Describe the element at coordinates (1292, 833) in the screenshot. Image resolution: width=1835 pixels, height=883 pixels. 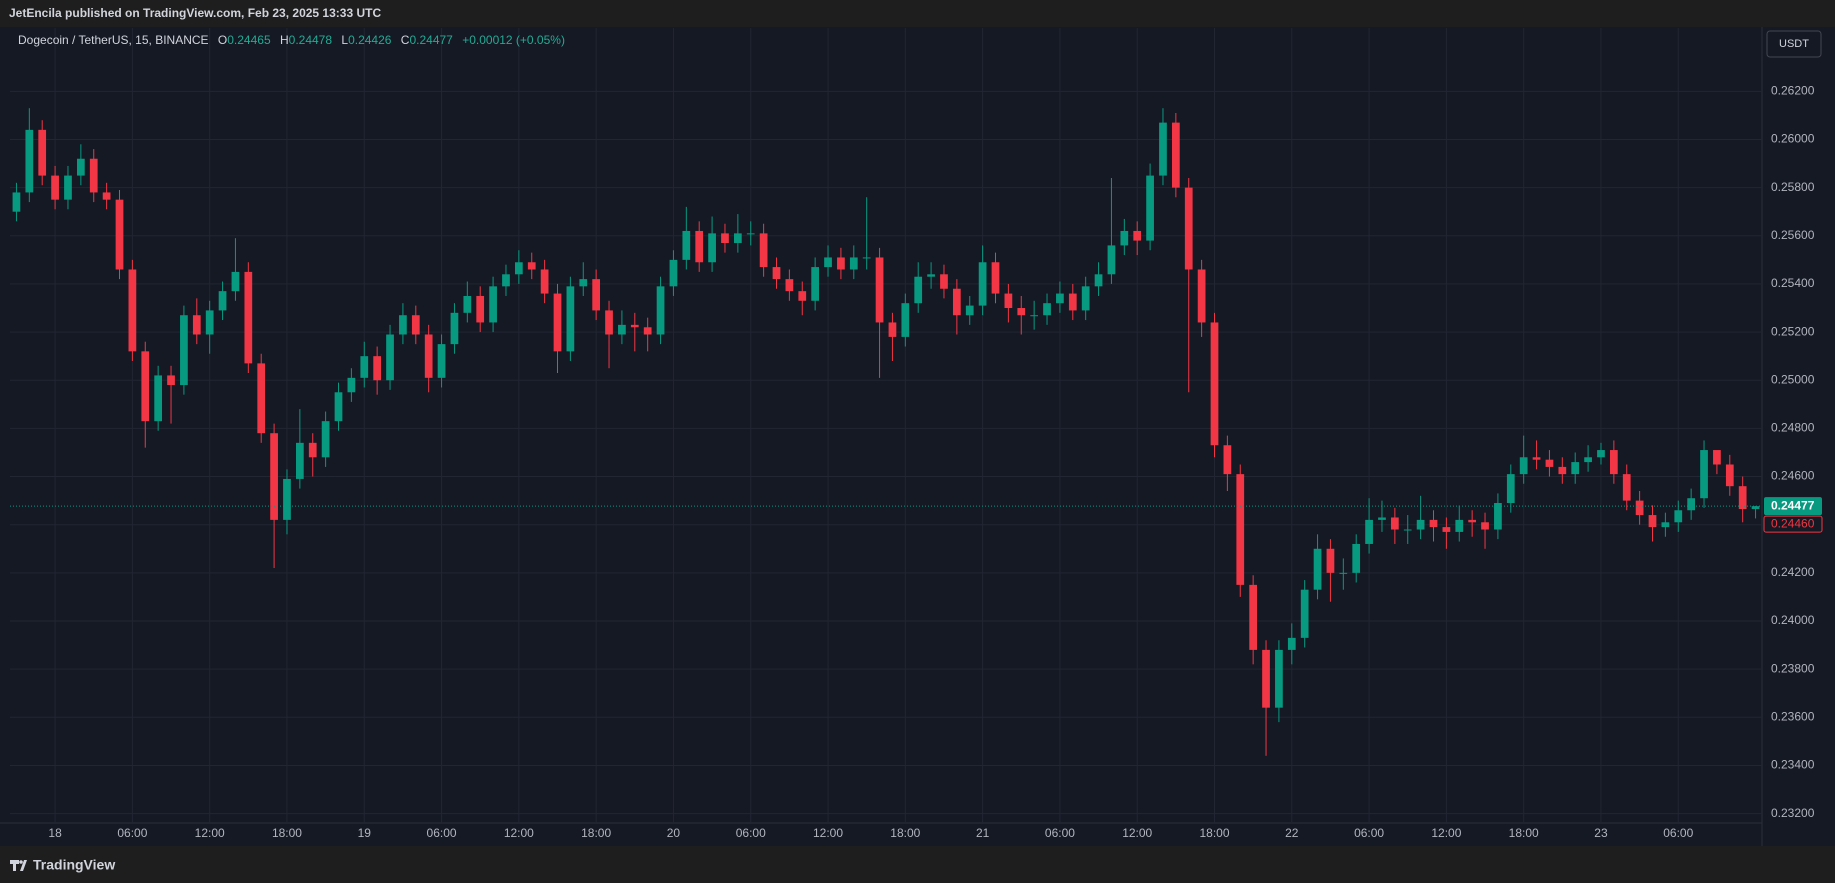
I see `x-tick-label: 22` at that location.